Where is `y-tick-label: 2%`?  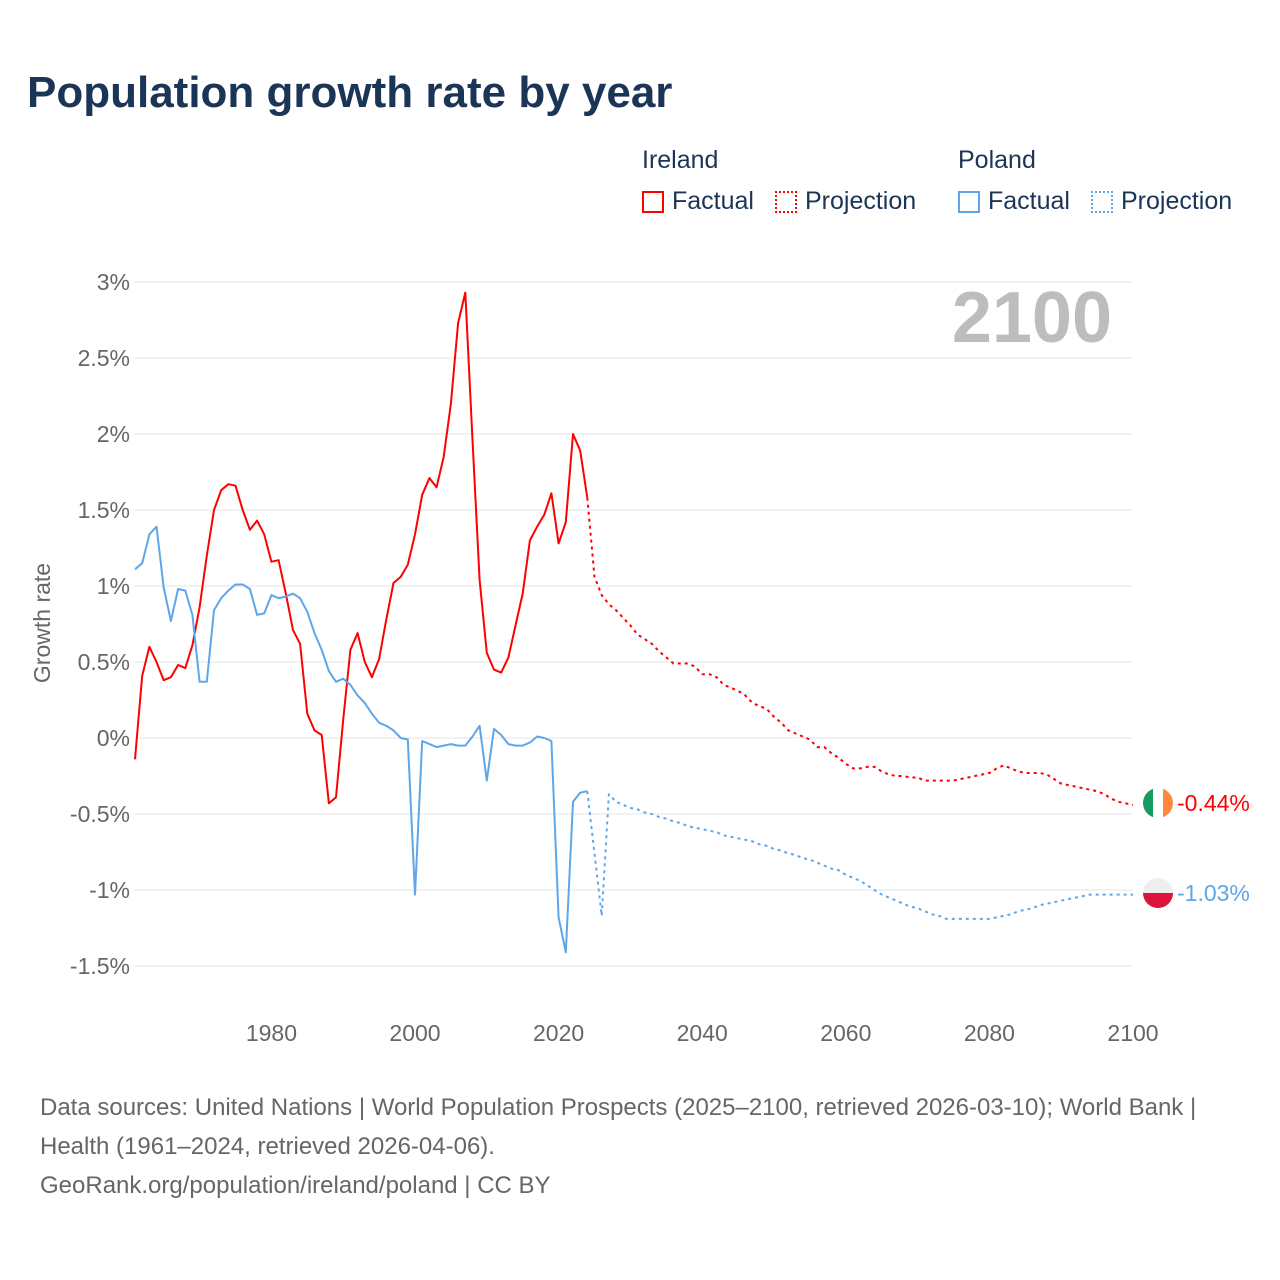 y-tick-label: 2% is located at coordinates (113, 434).